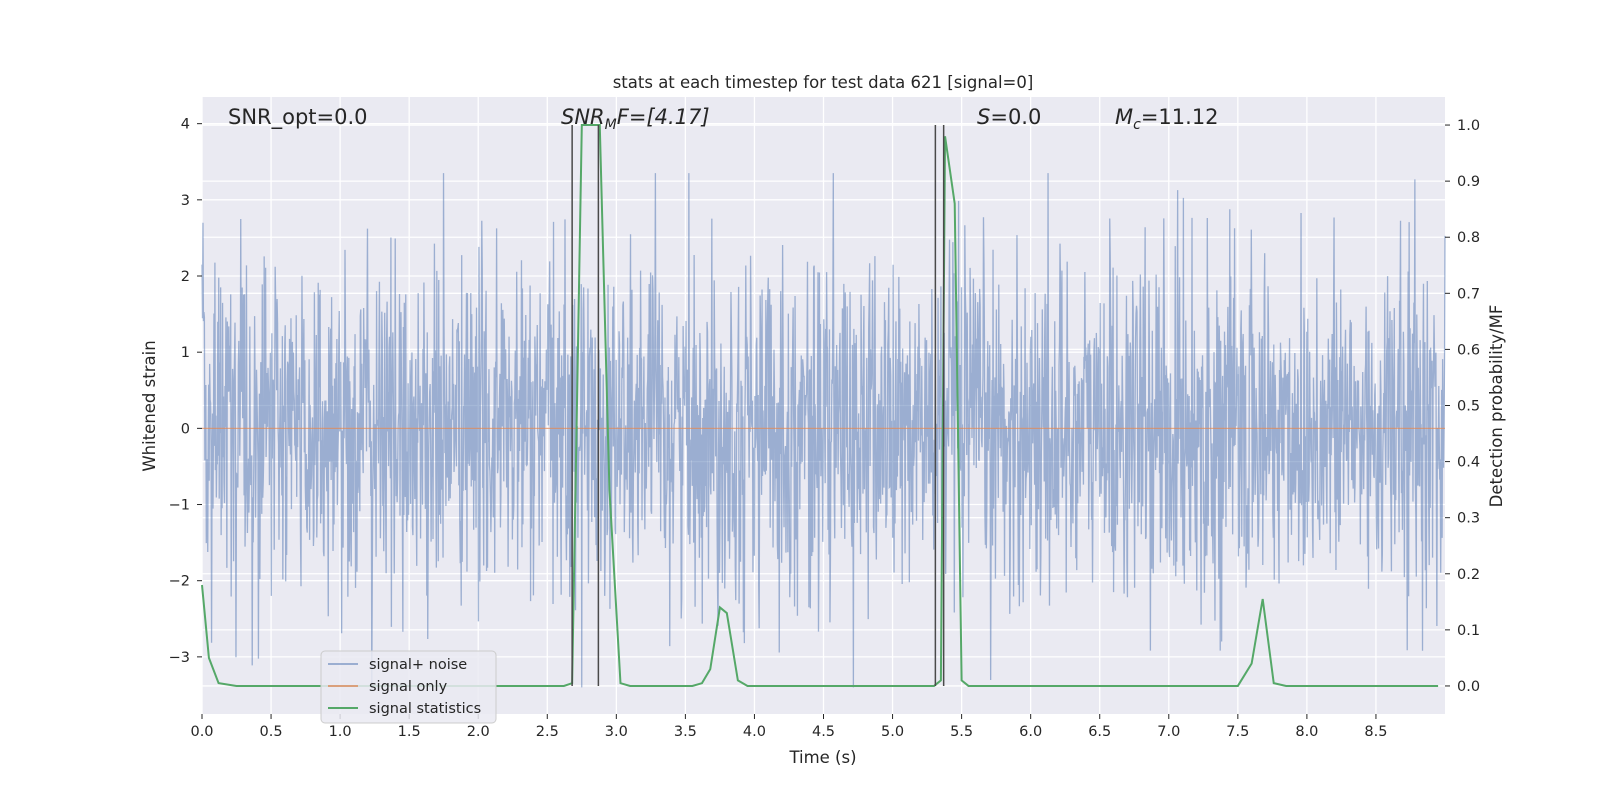 Image resolution: width=1600 pixels, height=800 pixels. I want to click on y-right-tick-label: 0.1, so click(1468, 631).